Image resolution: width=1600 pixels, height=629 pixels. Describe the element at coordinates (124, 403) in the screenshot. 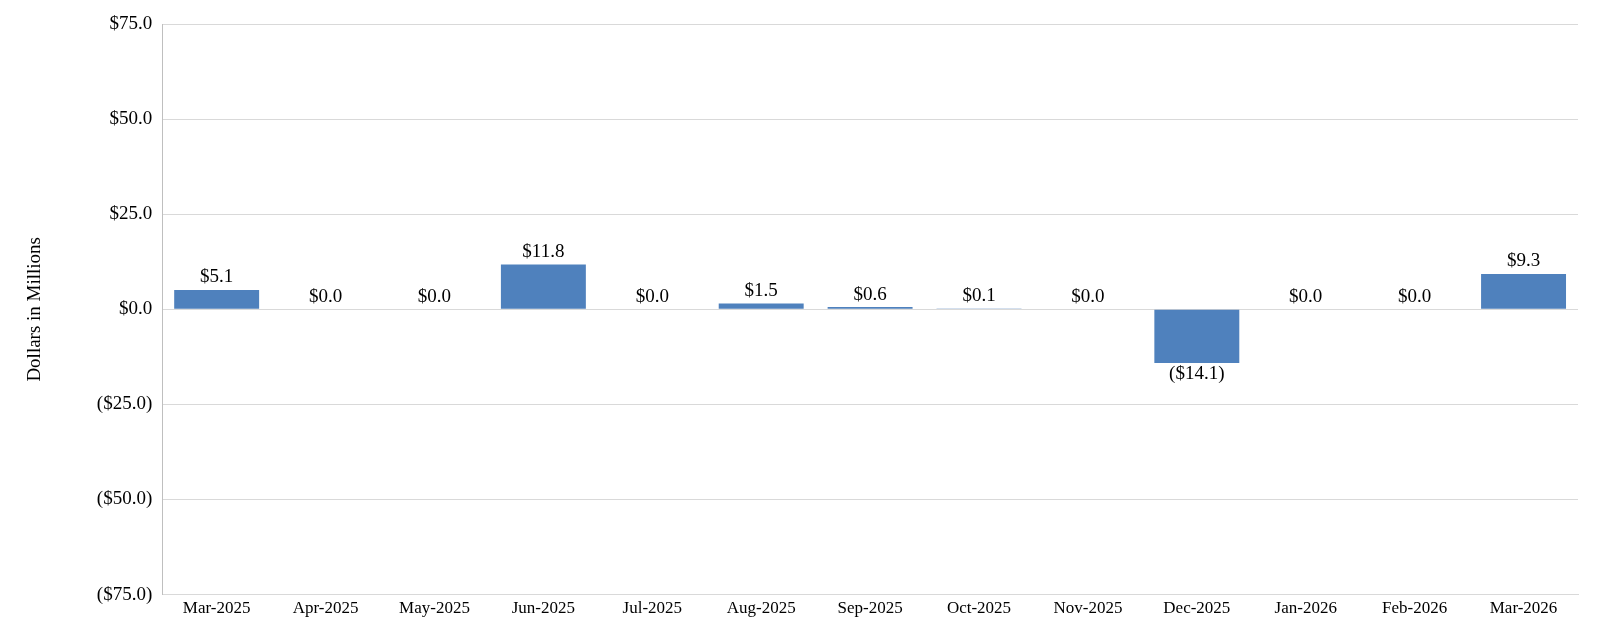

I see `y-tick-label: ($25.0)` at that location.